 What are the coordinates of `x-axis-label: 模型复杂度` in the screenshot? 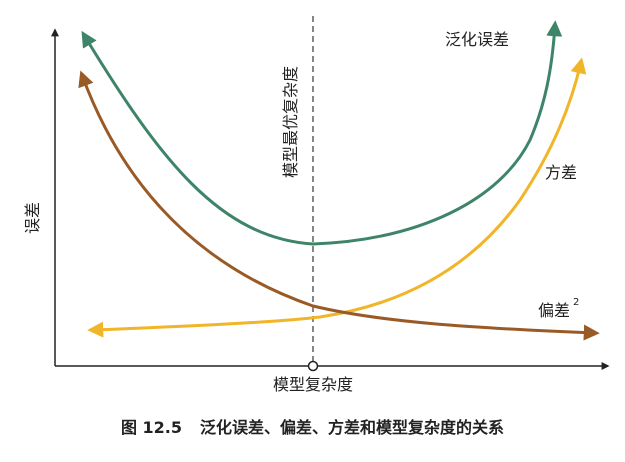 It's located at (313, 384).